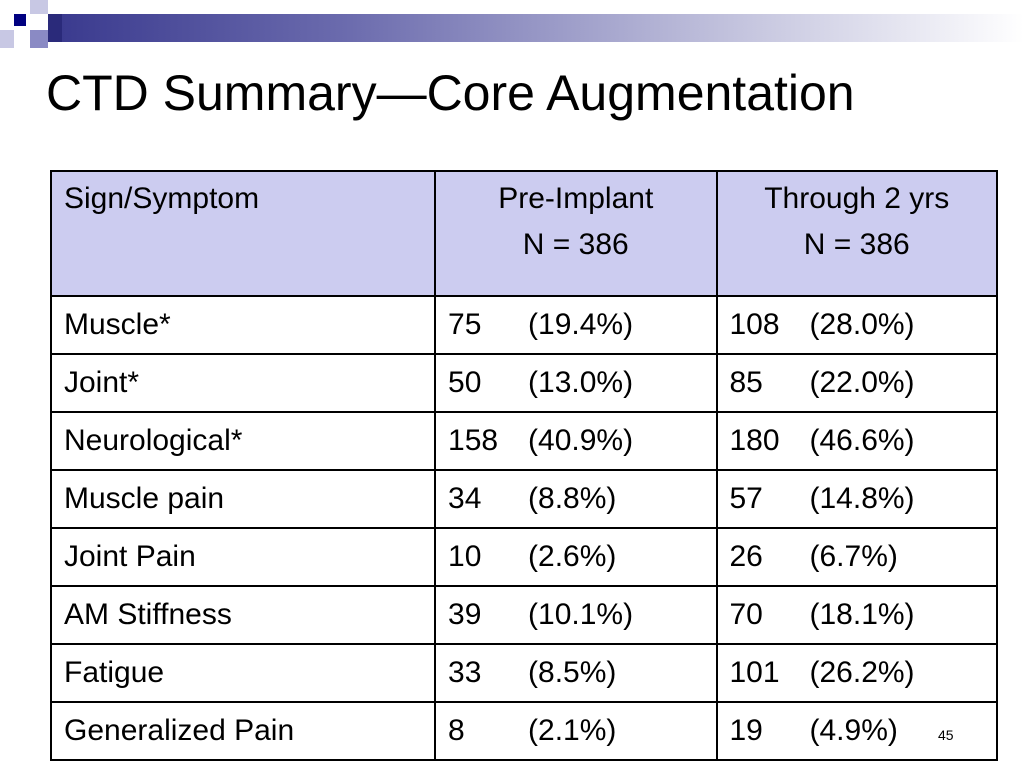 The height and width of the screenshot is (768, 1024). I want to click on through-2yrs-cell: 85 (22.0%), so click(856, 383).